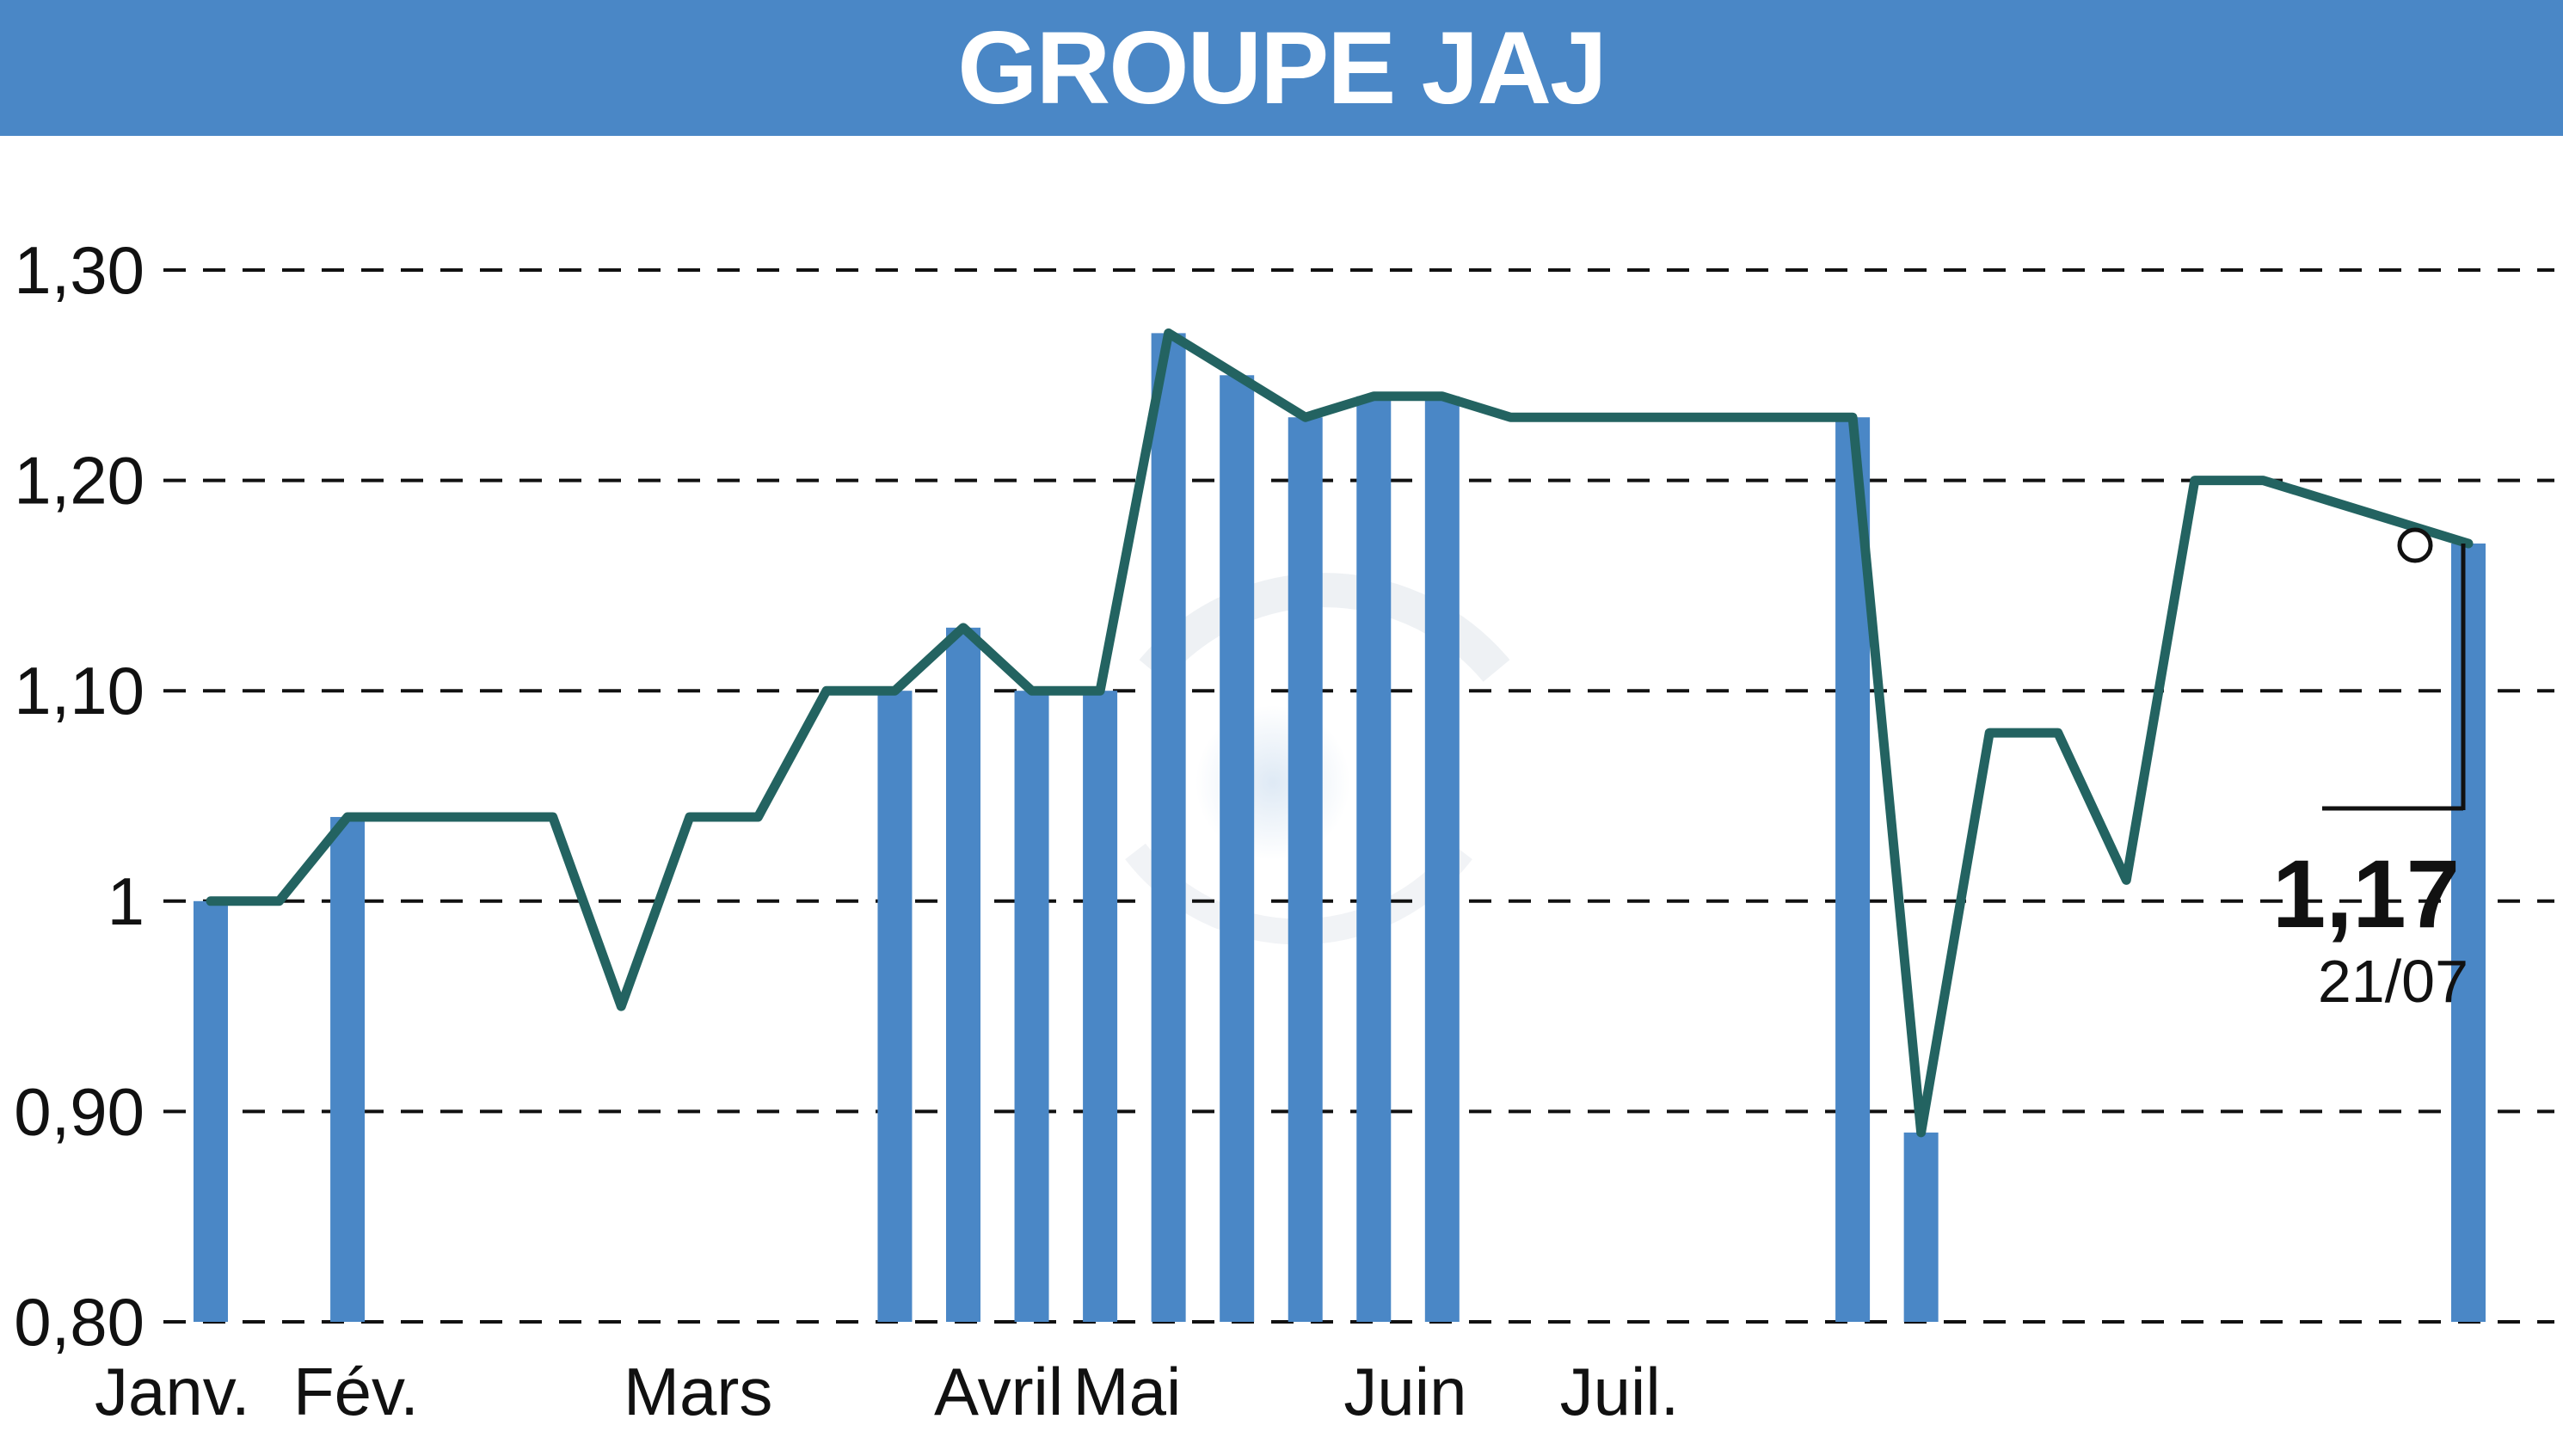 This screenshot has width=2563, height=1456. I want to click on y-tick-label: 1,10, so click(79, 690).